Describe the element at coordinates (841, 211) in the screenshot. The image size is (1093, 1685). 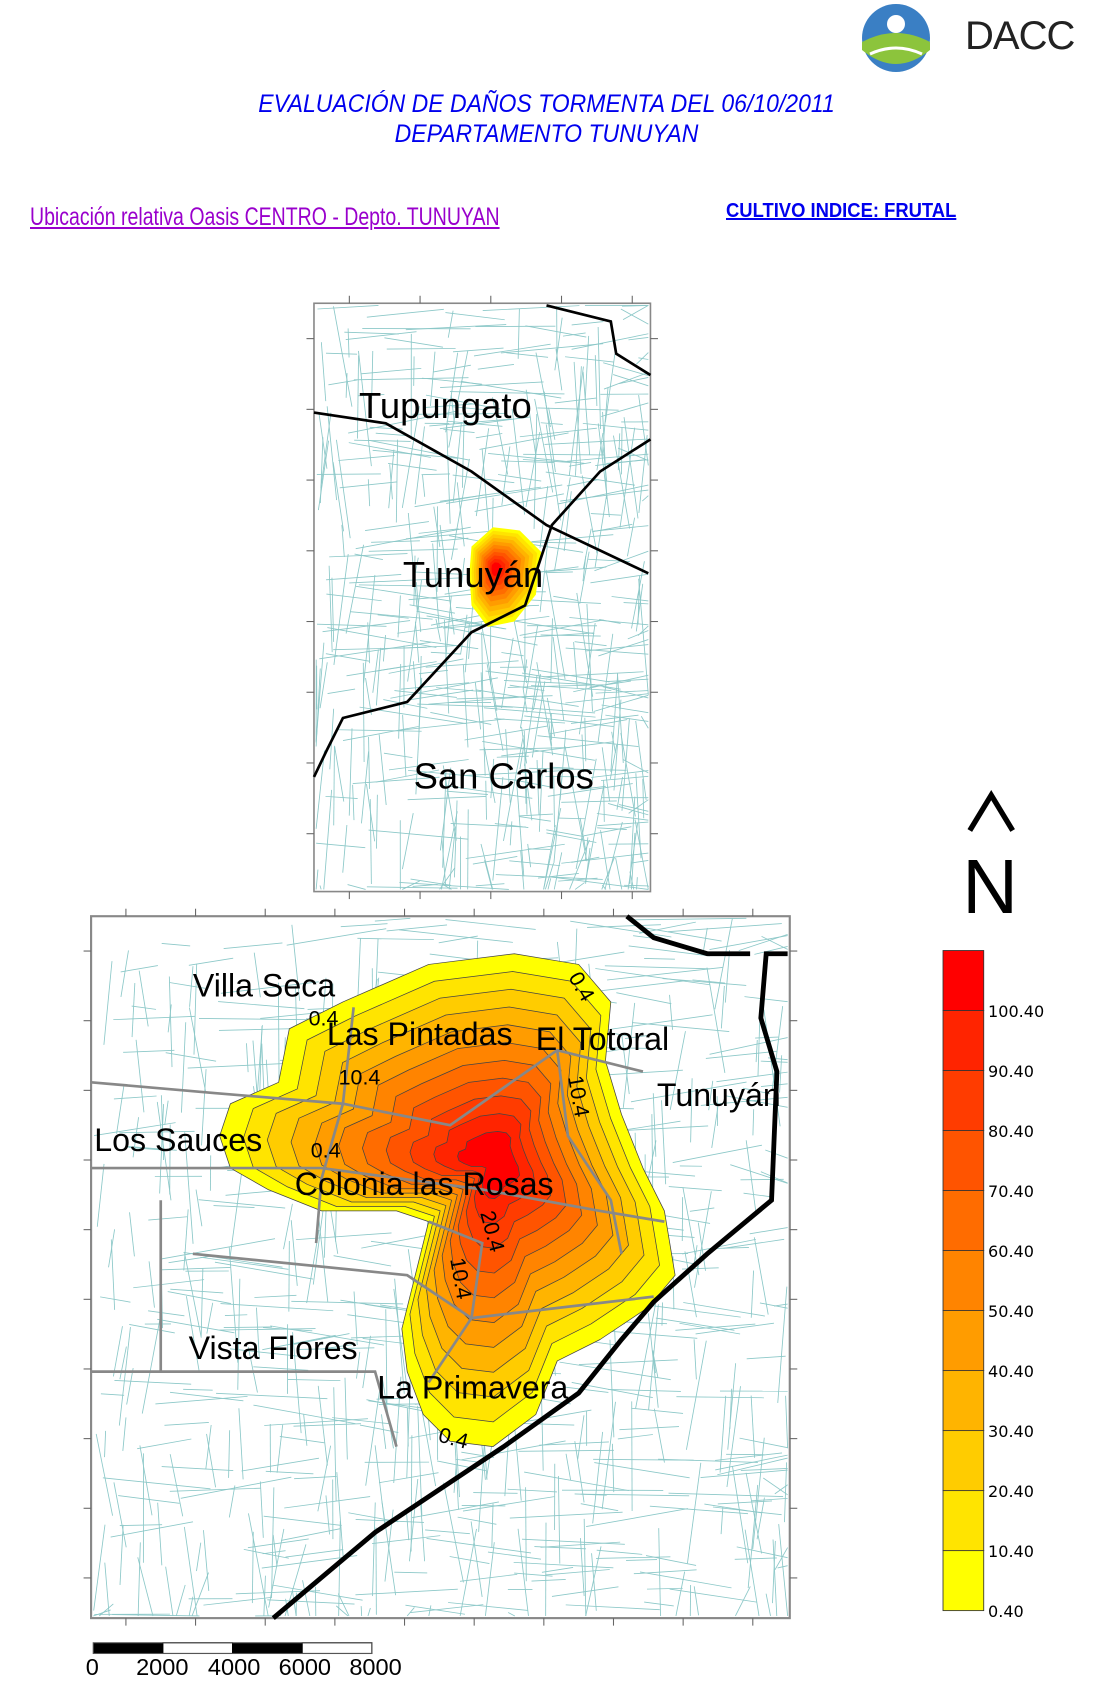
I see `crop-index-link: CULTIVO INDICE: FRUTAL` at that location.